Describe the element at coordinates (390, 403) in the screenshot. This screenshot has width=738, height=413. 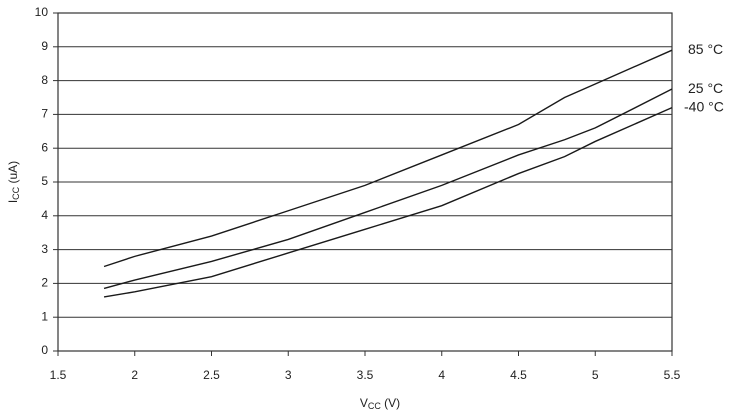
I see `x-axis-label-rest: (V)` at that location.